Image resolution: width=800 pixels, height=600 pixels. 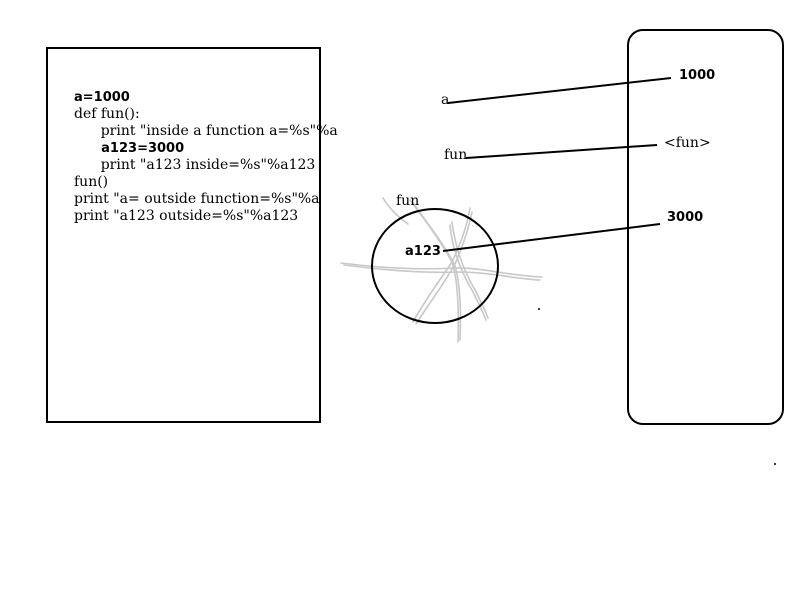 What do you see at coordinates (129, 148) in the screenshot?
I see `code-line-4: a123=3000` at bounding box center [129, 148].